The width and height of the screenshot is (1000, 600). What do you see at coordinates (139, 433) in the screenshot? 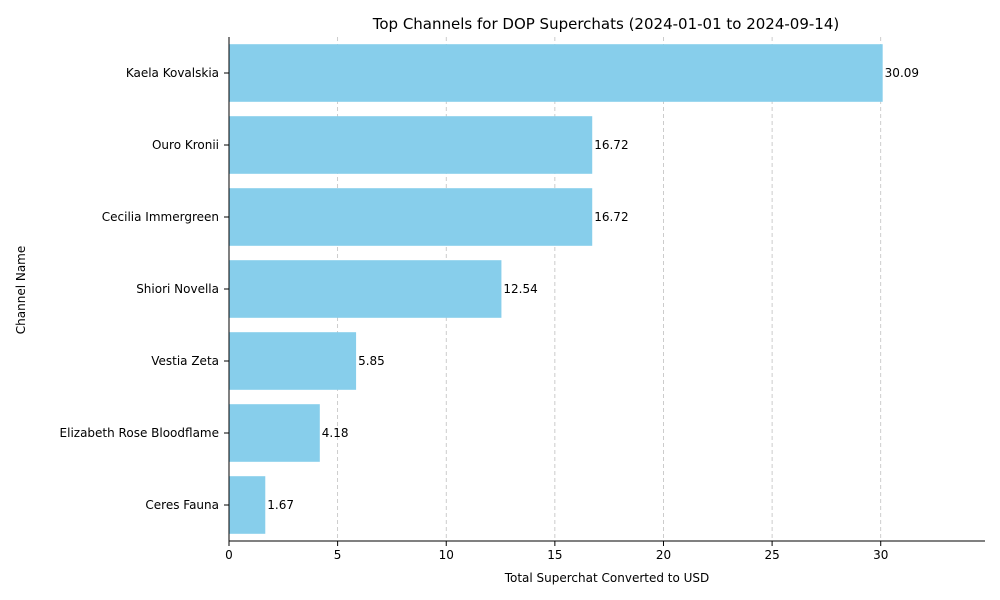
I see `y-tick-label: Elizabeth Rose Bloodflame` at bounding box center [139, 433].